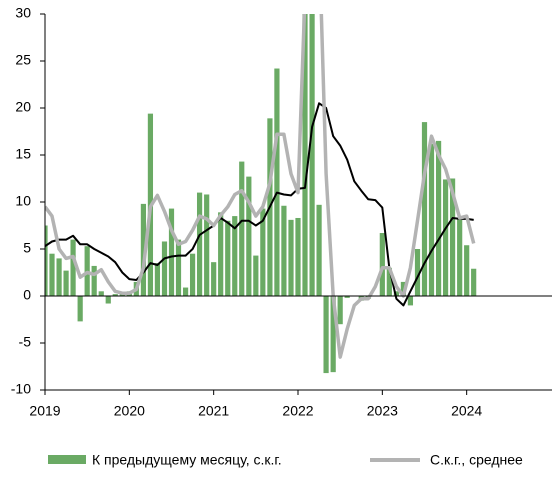 This screenshot has height=480, width=552. I want to click on x-tick-label: 2019, so click(44, 411).